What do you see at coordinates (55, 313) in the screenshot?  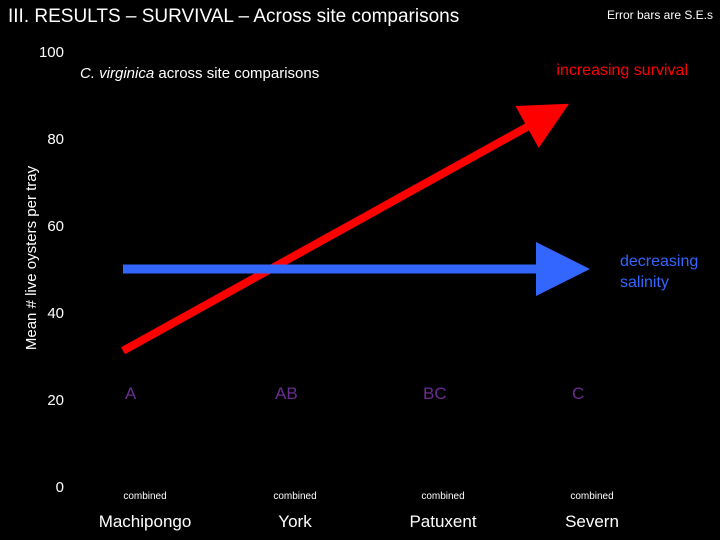 I see `y-tick-label: 40` at bounding box center [55, 313].